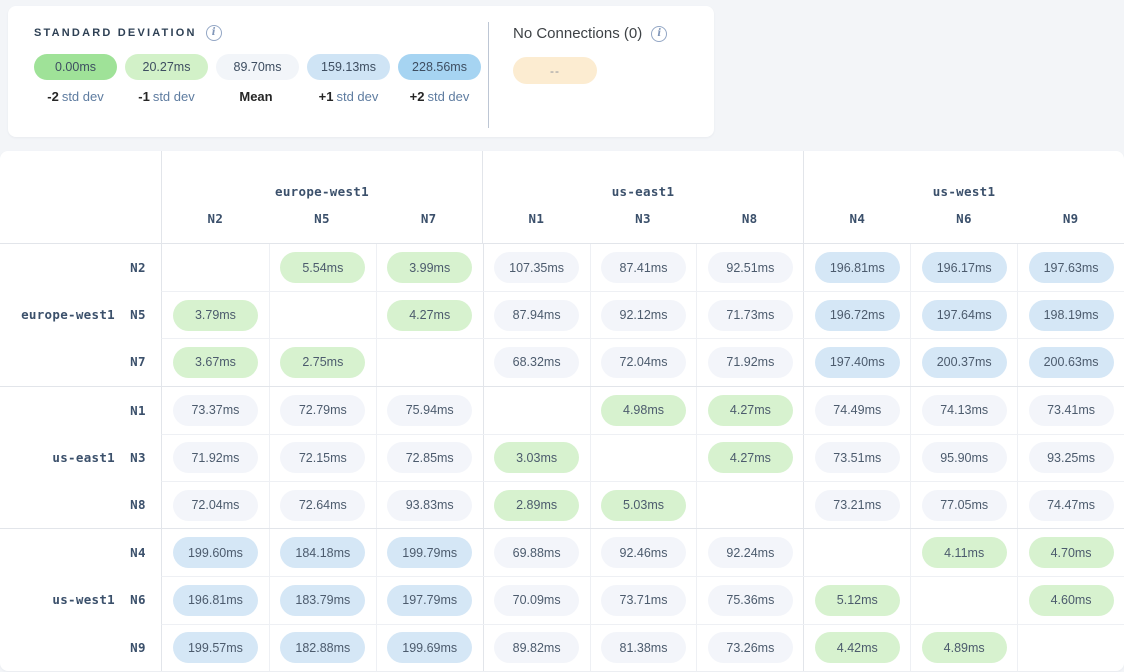 Image resolution: width=1124 pixels, height=672 pixels. What do you see at coordinates (659, 33) in the screenshot?
I see `no-connections-info-icon: i` at bounding box center [659, 33].